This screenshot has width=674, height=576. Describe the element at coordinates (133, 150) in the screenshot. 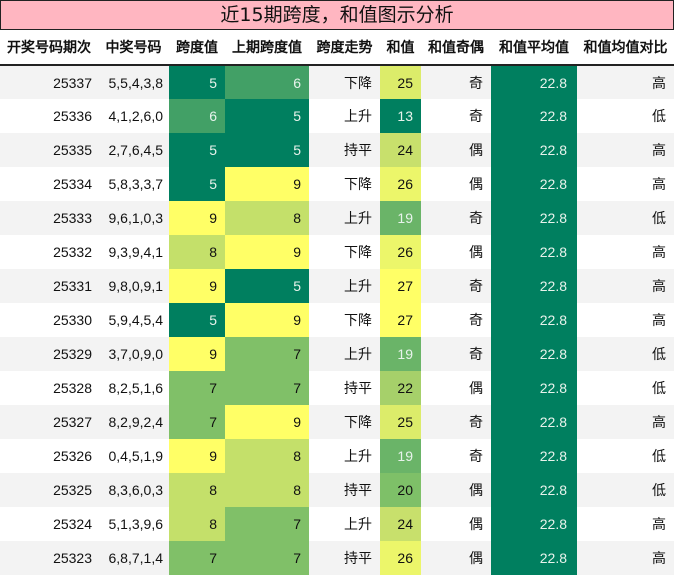

I see `winning-numbers-cell: 2,7,6,4,5` at that location.